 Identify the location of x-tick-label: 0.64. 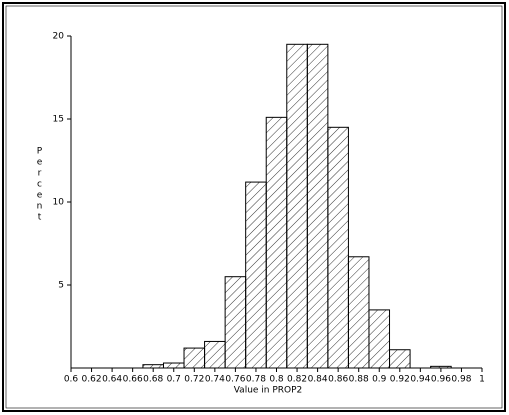
(112, 380).